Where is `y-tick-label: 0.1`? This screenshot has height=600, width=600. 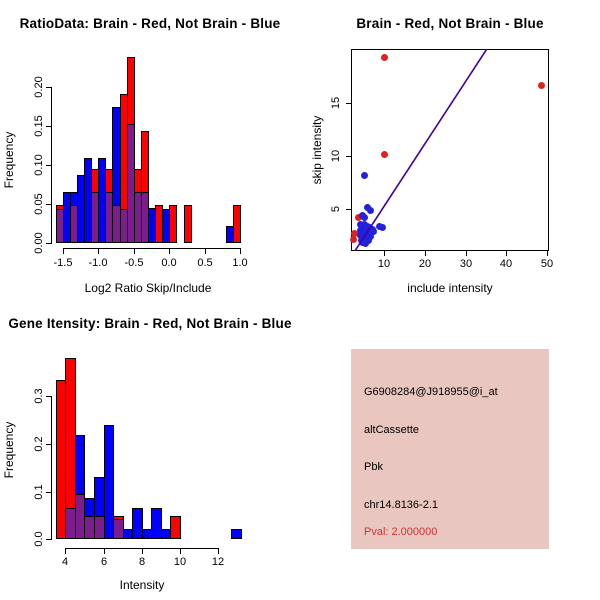
y-tick-label: 0.1 is located at coordinates (39, 492).